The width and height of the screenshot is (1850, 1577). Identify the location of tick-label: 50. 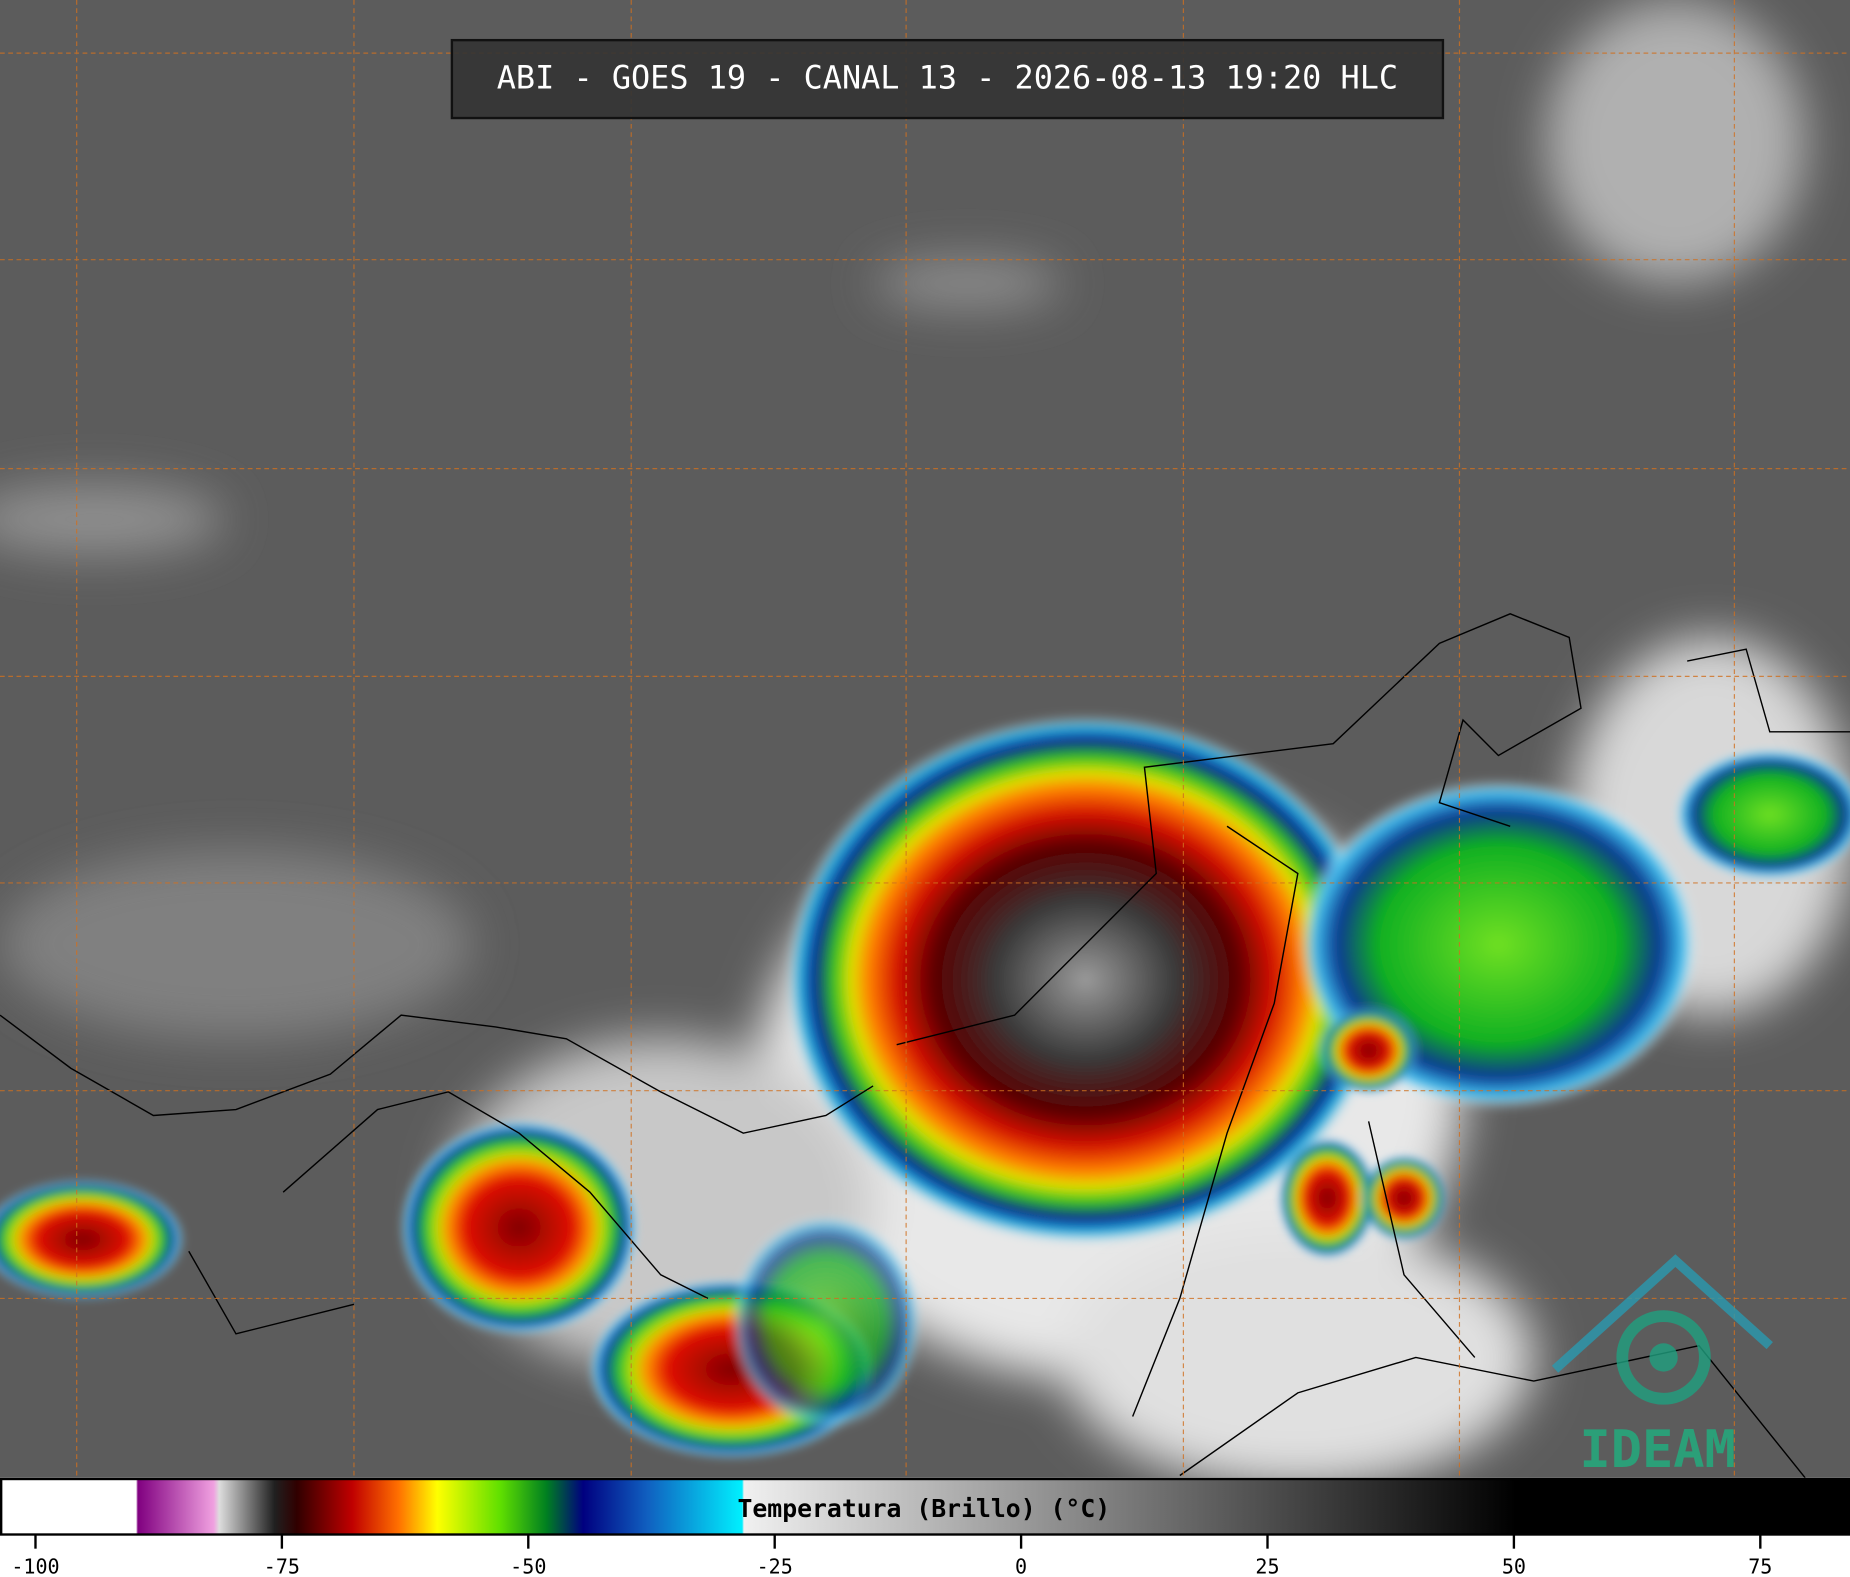
(1514, 1565).